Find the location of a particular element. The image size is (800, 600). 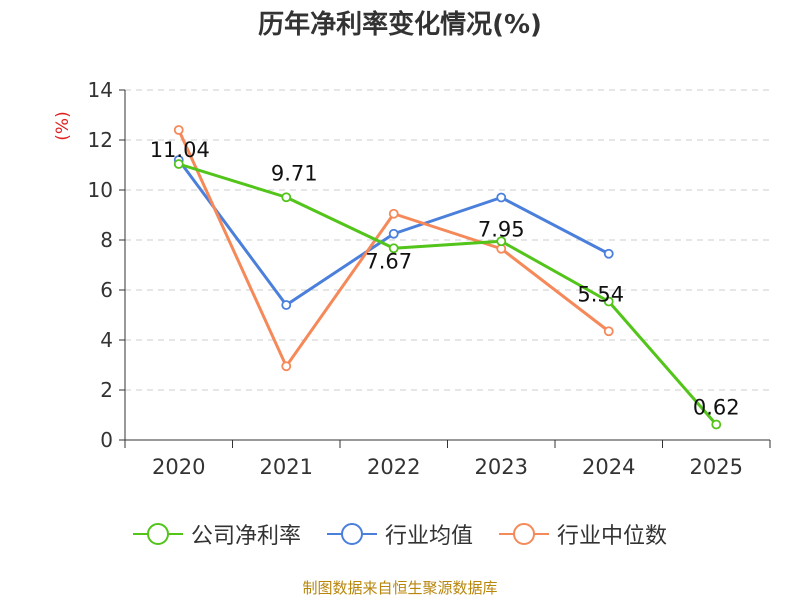

data-label: 7.67 is located at coordinates (388, 261).